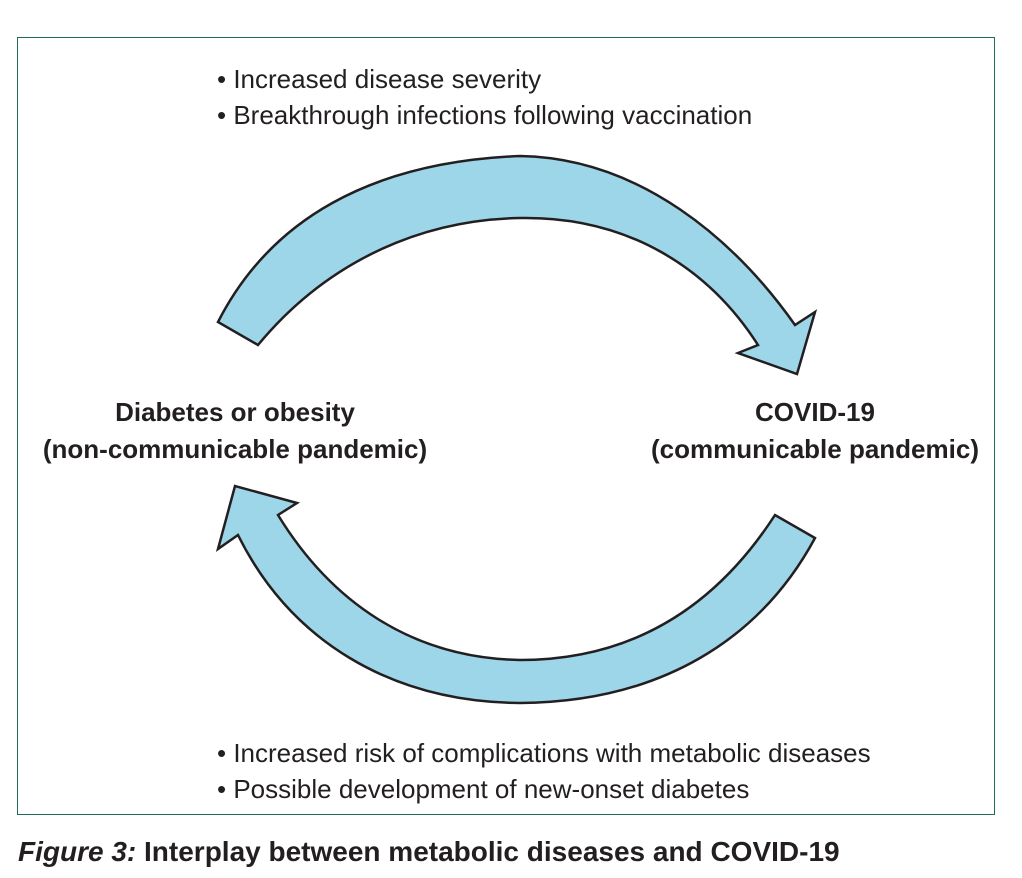 The height and width of the screenshot is (878, 1022). What do you see at coordinates (516, 594) in the screenshot?
I see `bottom-arrow` at bounding box center [516, 594].